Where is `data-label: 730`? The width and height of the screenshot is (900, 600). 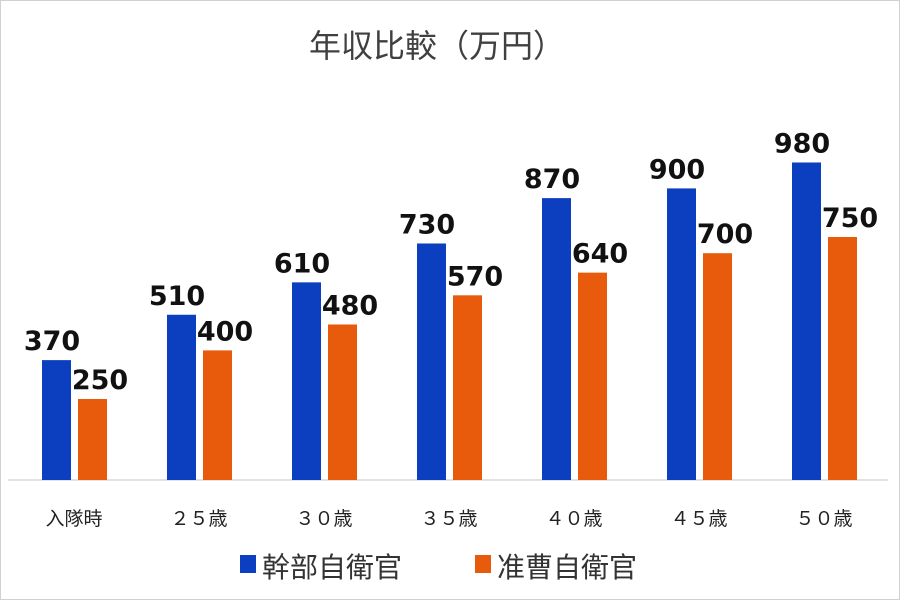 data-label: 730 is located at coordinates (427, 224).